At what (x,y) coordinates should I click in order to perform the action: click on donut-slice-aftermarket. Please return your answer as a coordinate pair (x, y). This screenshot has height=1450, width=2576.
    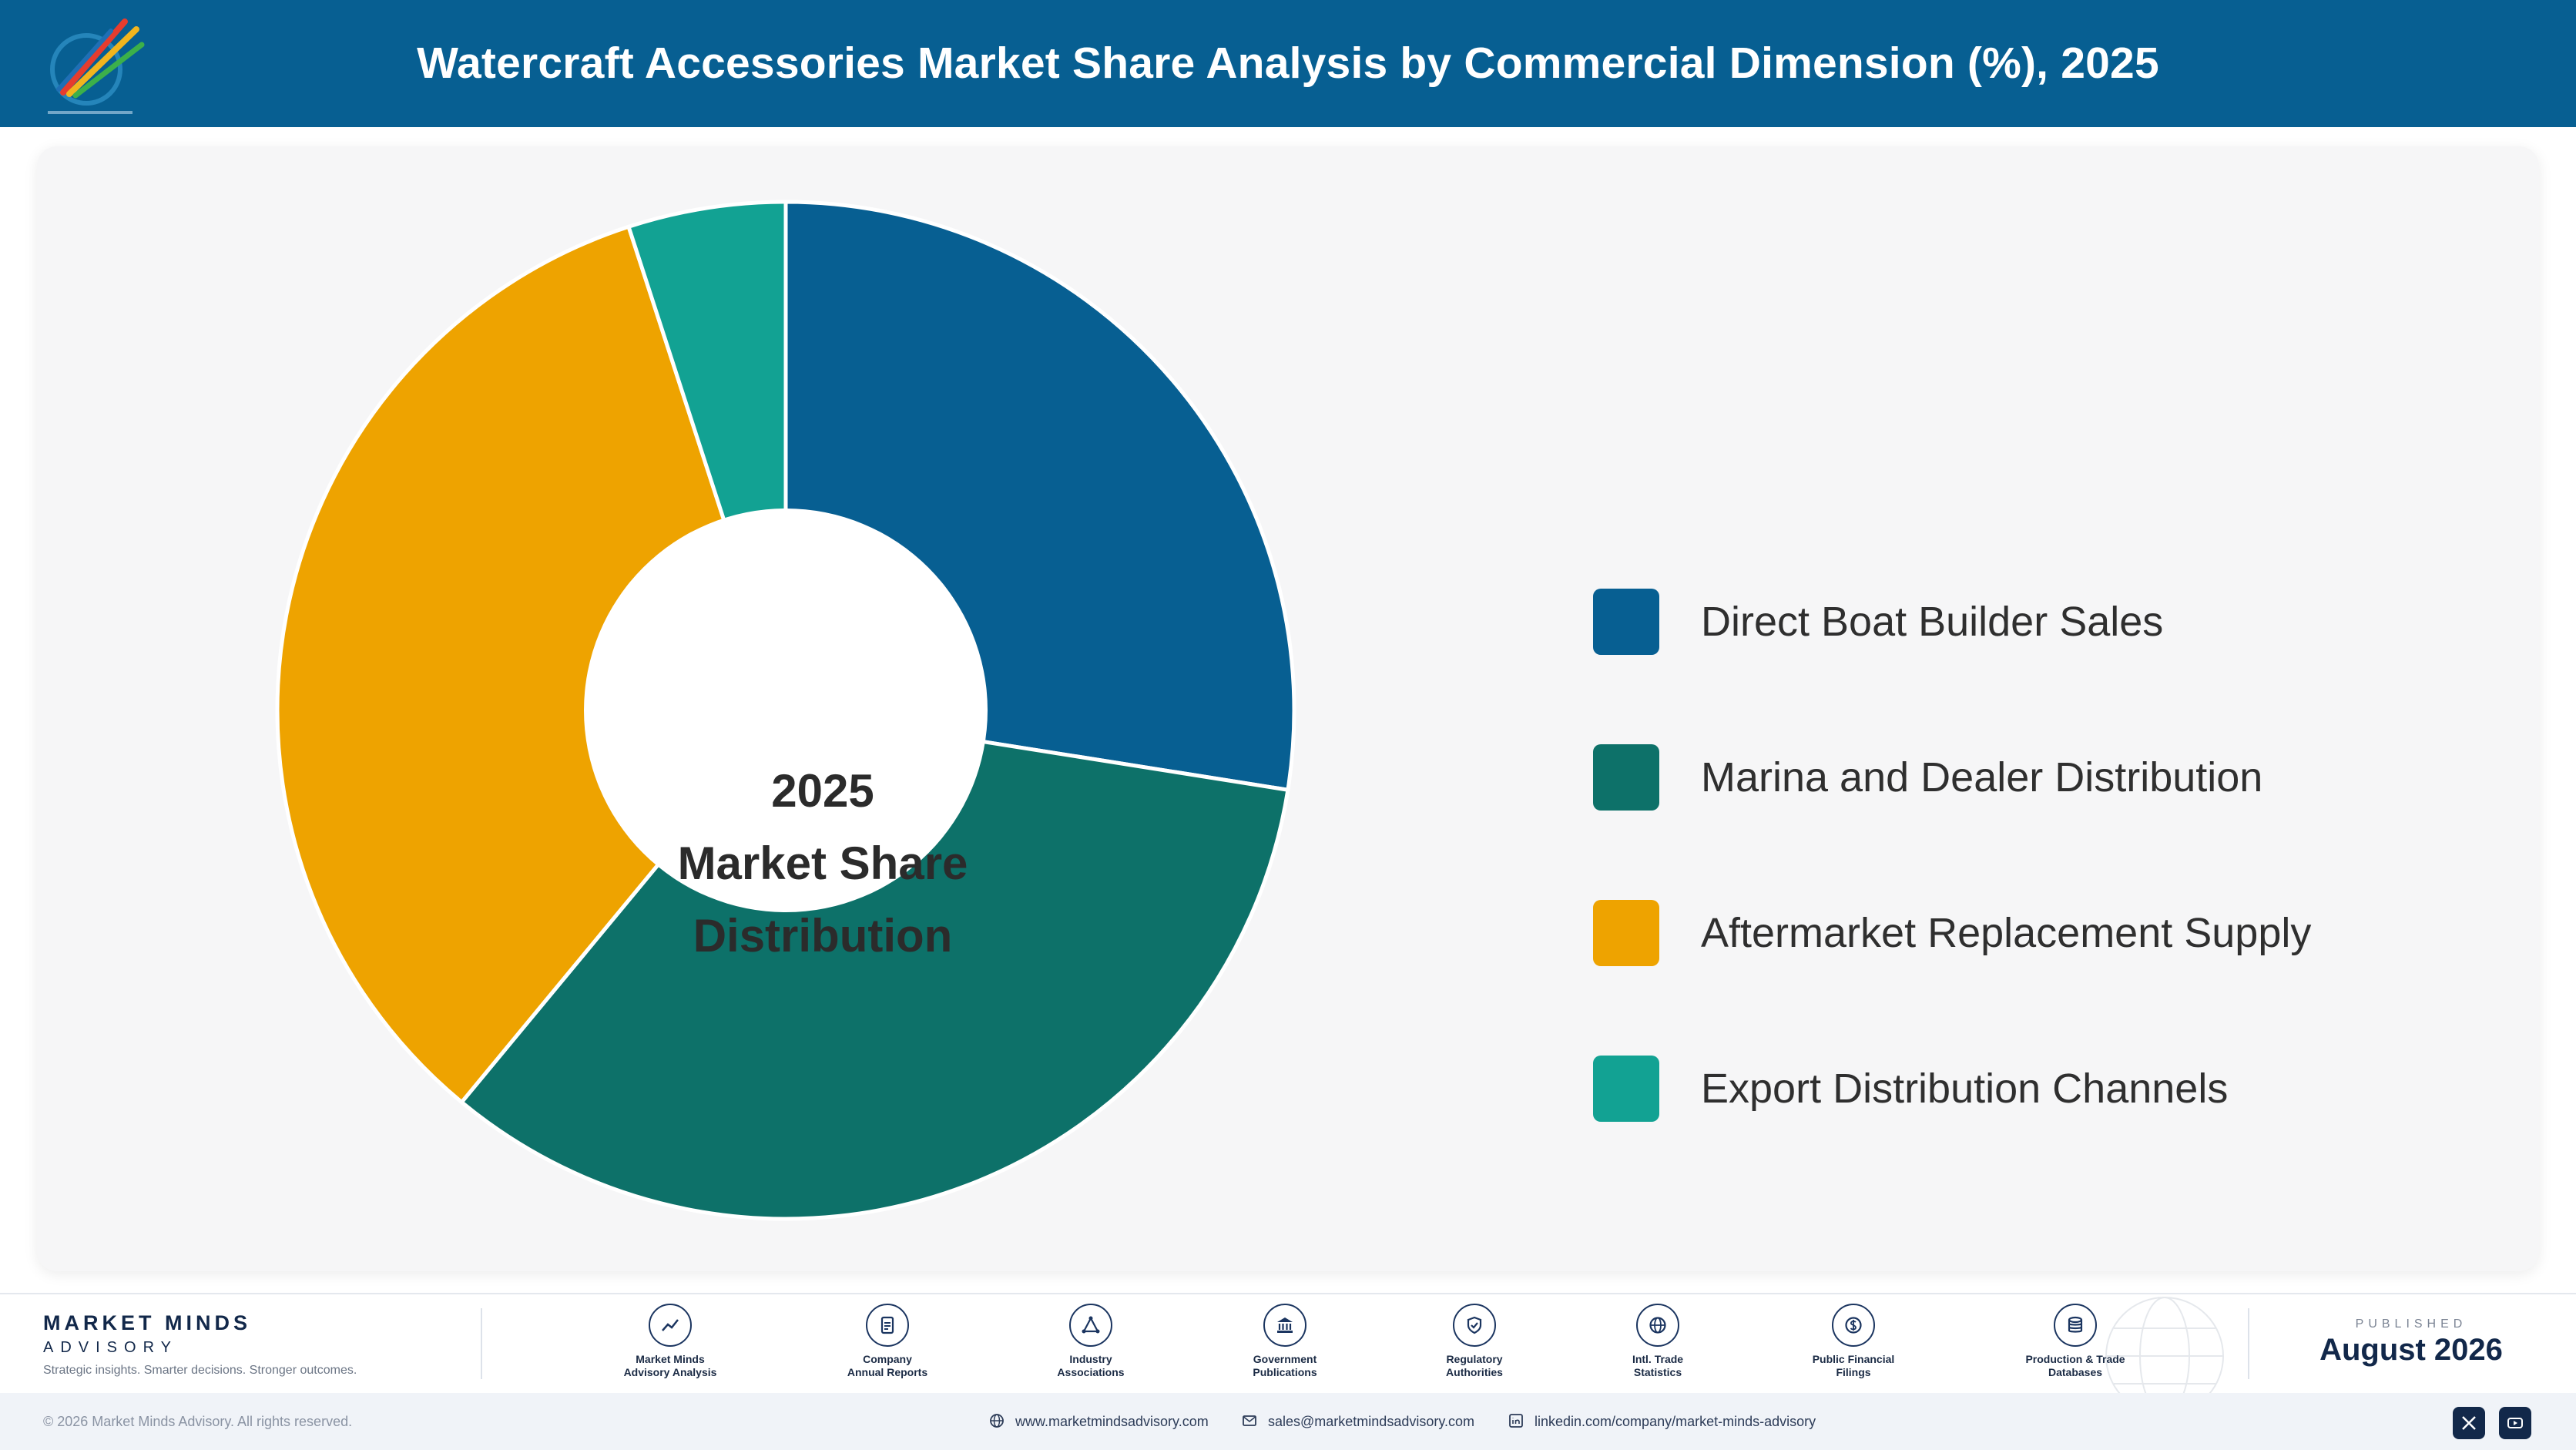
    Looking at the image, I should click on (531, 665).